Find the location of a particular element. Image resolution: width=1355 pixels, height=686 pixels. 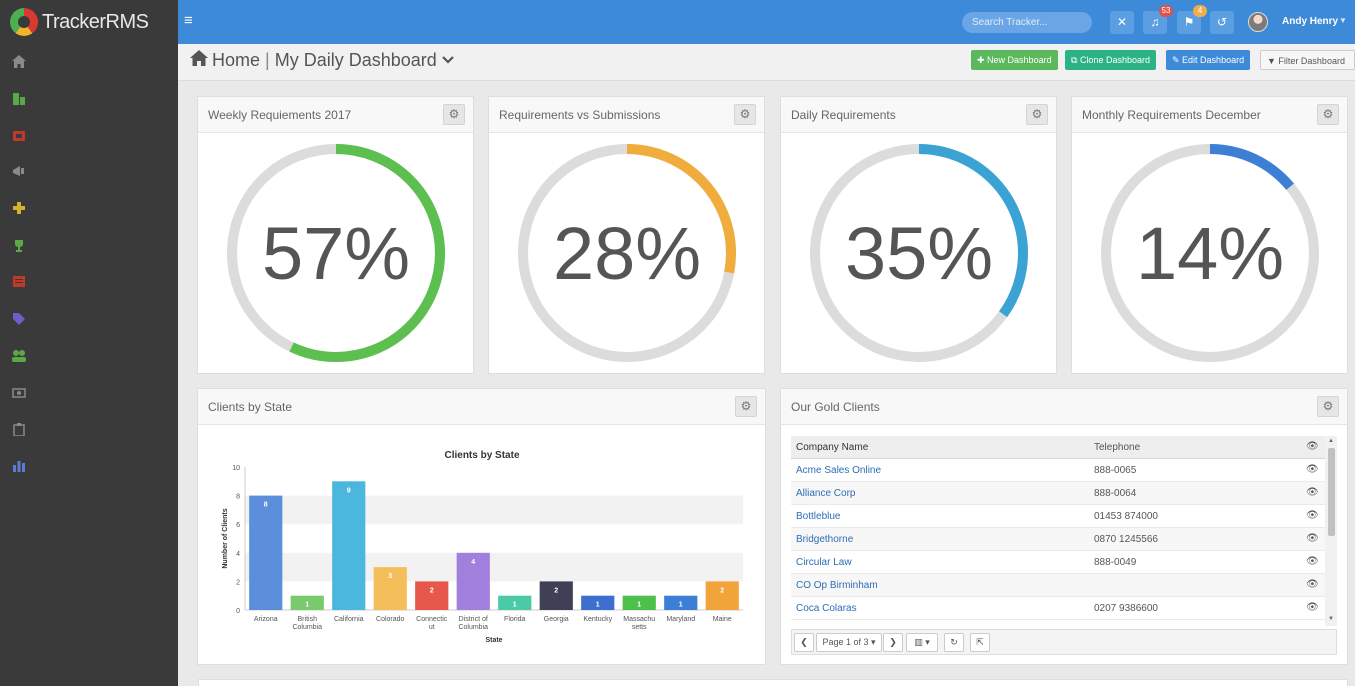

sidebar-briefcase-icon is located at coordinates (19, 136).